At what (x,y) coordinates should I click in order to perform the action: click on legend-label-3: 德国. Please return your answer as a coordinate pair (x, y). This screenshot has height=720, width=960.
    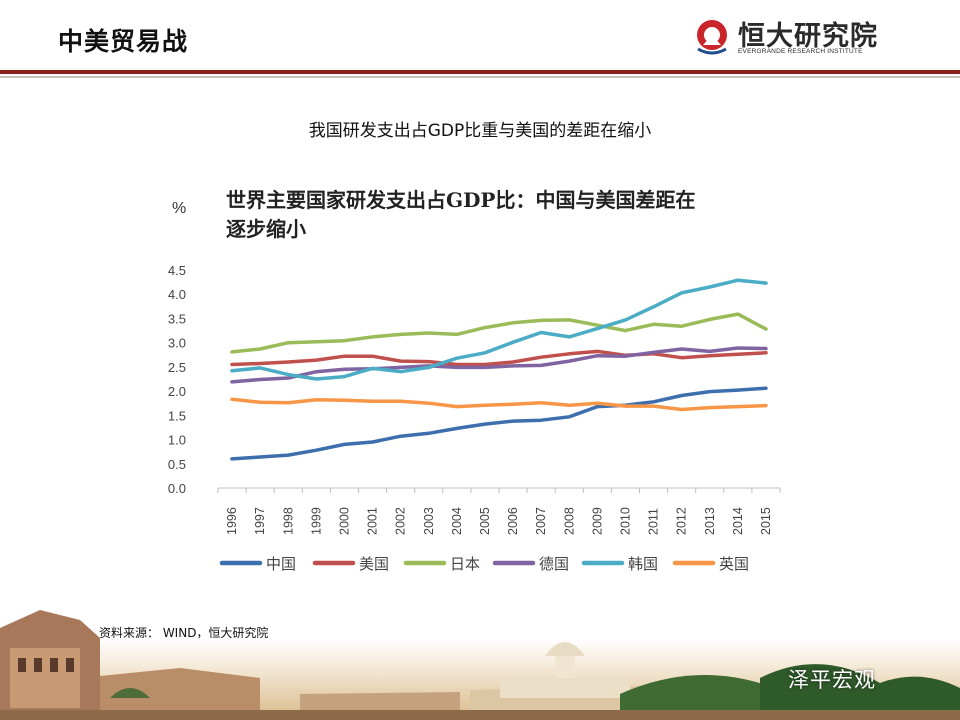
    Looking at the image, I should click on (554, 564).